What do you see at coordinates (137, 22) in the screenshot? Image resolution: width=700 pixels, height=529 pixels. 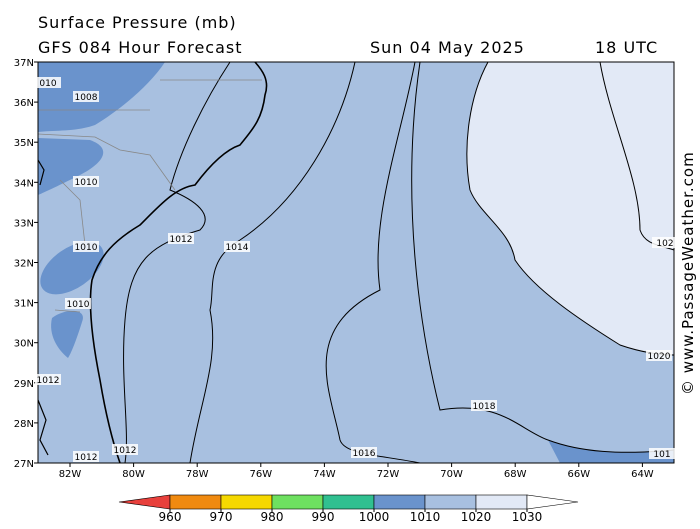 I see `title: Surface Pressure (mb)` at bounding box center [137, 22].